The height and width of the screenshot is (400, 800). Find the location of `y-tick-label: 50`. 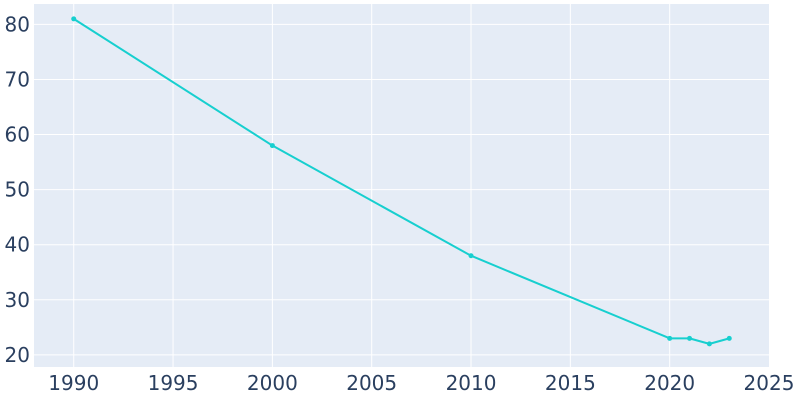

y-tick-label: 50 is located at coordinates (17, 190).